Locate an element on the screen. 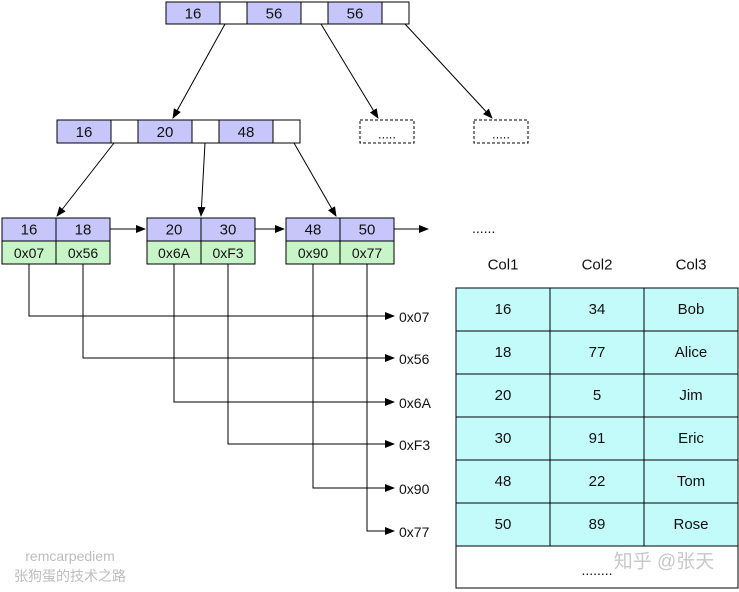 The width and height of the screenshot is (739, 592). leaf-key: 18 is located at coordinates (83, 230).